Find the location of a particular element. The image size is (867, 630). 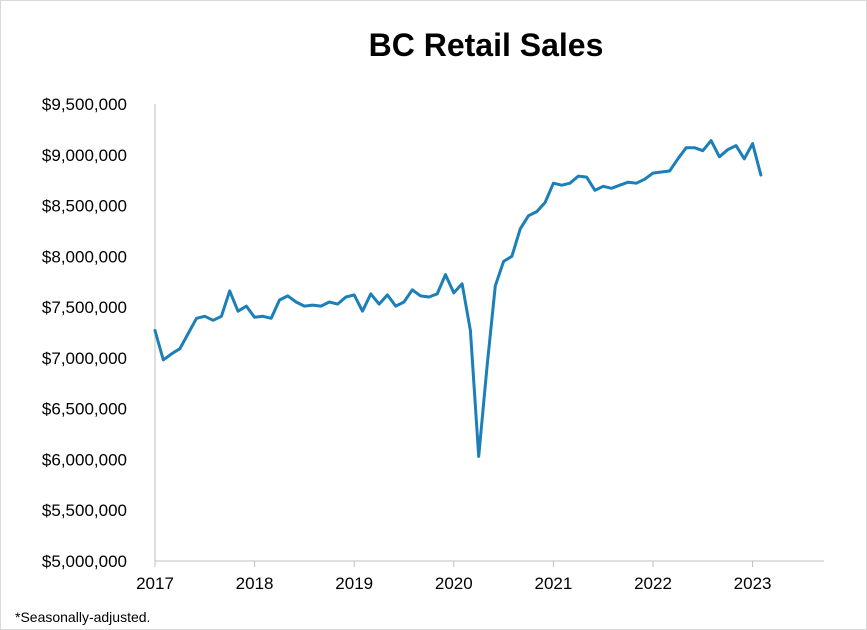

x-tick-label: 2017 is located at coordinates (155, 583).